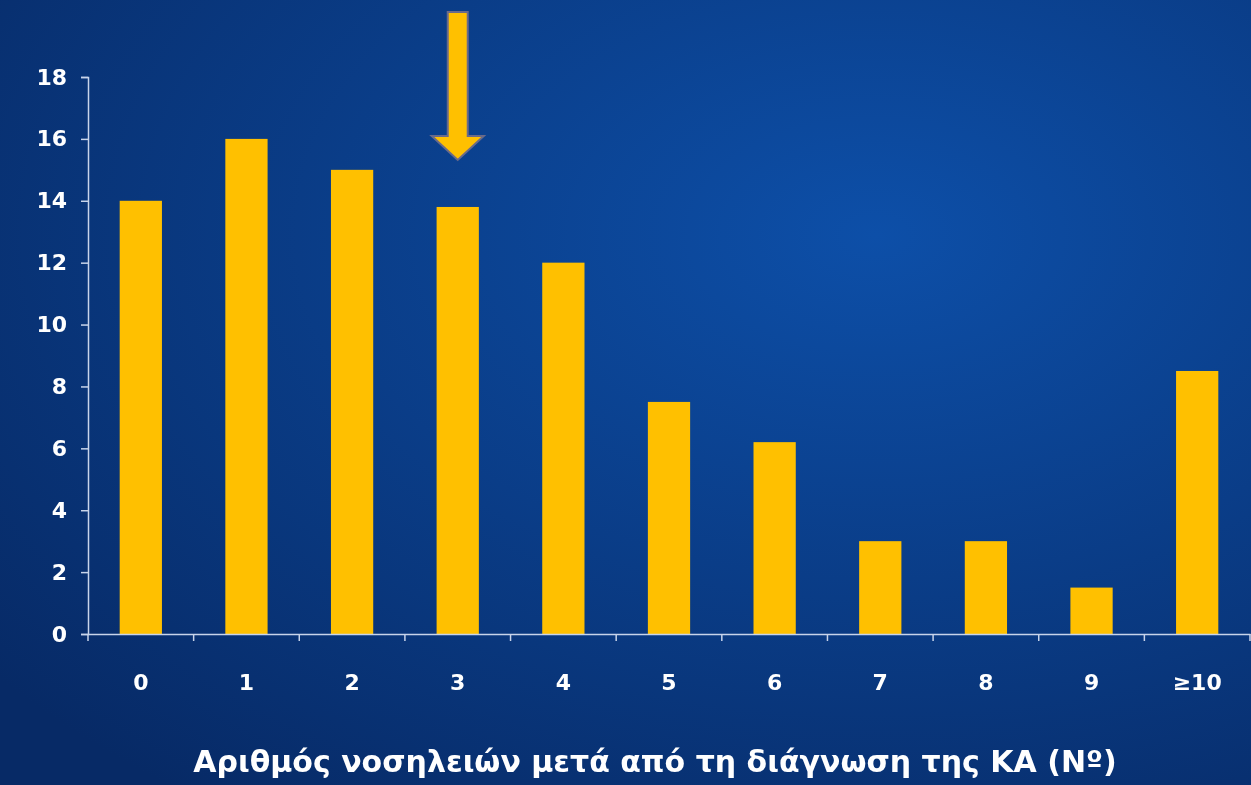 Image resolution: width=1251 pixels, height=785 pixels. I want to click on x-tick-label: 8, so click(986, 682).